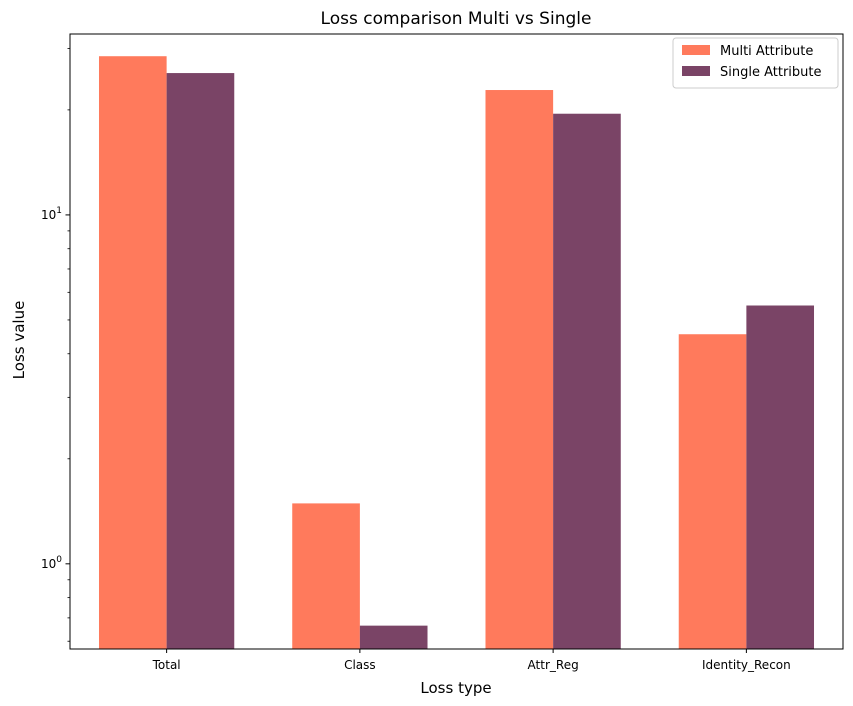 The height and width of the screenshot is (706, 853). What do you see at coordinates (519, 369) in the screenshot?
I see `bar-attr-reg-multi-attribute` at bounding box center [519, 369].